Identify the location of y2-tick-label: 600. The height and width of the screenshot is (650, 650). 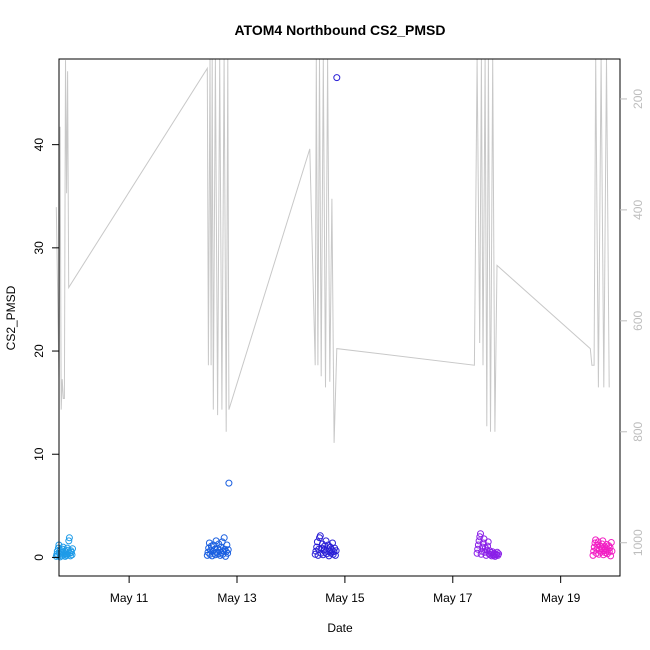
(638, 320).